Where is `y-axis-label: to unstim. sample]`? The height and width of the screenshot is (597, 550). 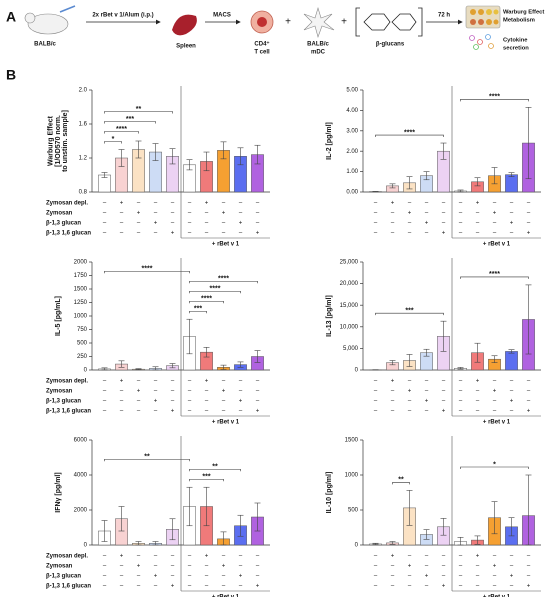 y-axis-label: to unstim. sample] is located at coordinates (65, 141).